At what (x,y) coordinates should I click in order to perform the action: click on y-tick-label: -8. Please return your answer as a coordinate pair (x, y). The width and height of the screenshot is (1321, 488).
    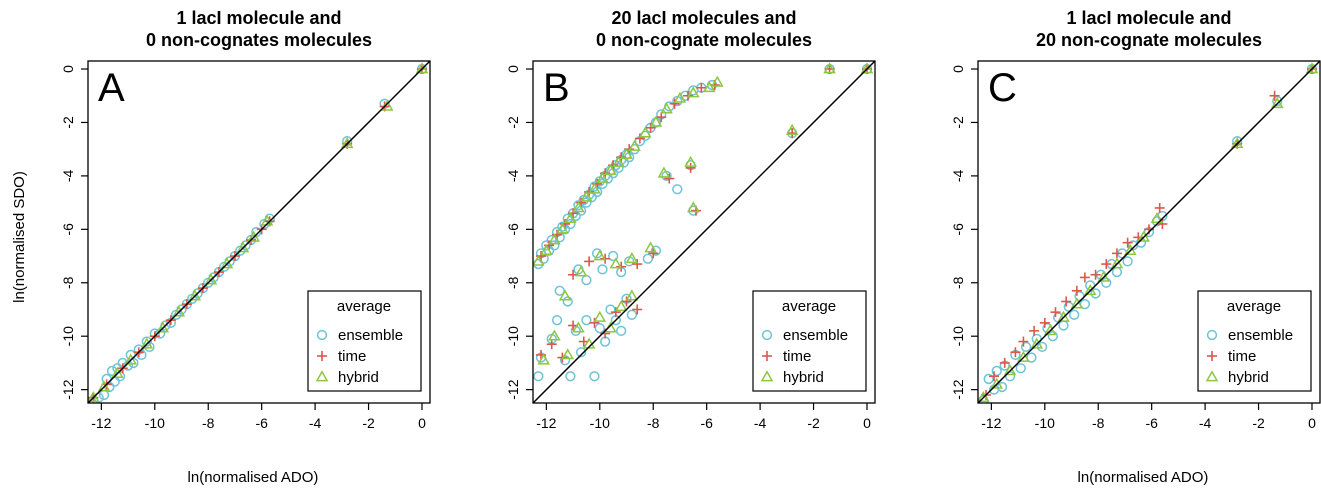
    Looking at the image, I should click on (513, 282).